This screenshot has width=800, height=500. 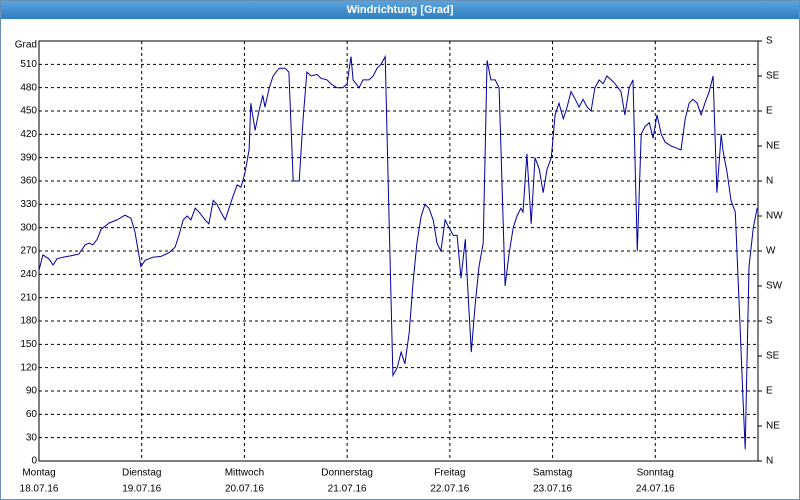 What do you see at coordinates (774, 216) in the screenshot?
I see `y2-tick-label: NW` at bounding box center [774, 216].